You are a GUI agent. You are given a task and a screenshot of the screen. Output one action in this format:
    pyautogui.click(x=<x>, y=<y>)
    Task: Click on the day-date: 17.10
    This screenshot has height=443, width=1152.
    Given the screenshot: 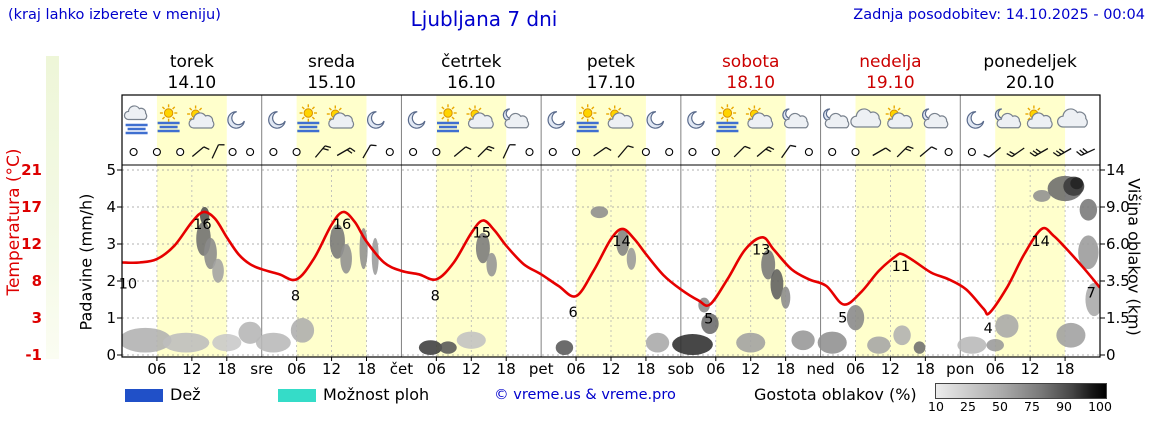 What is the action you would take?
    pyautogui.click(x=611, y=83)
    